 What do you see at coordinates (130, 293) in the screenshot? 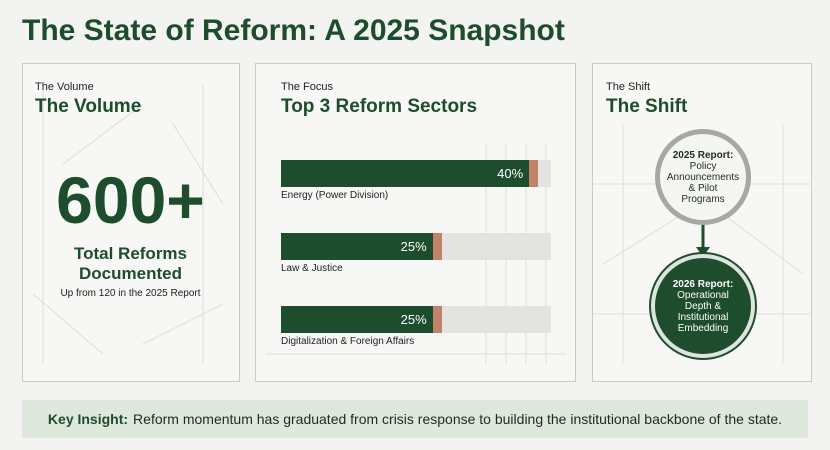
I see `figure-note: Up from 120 in the 2025 Report` at bounding box center [130, 293].